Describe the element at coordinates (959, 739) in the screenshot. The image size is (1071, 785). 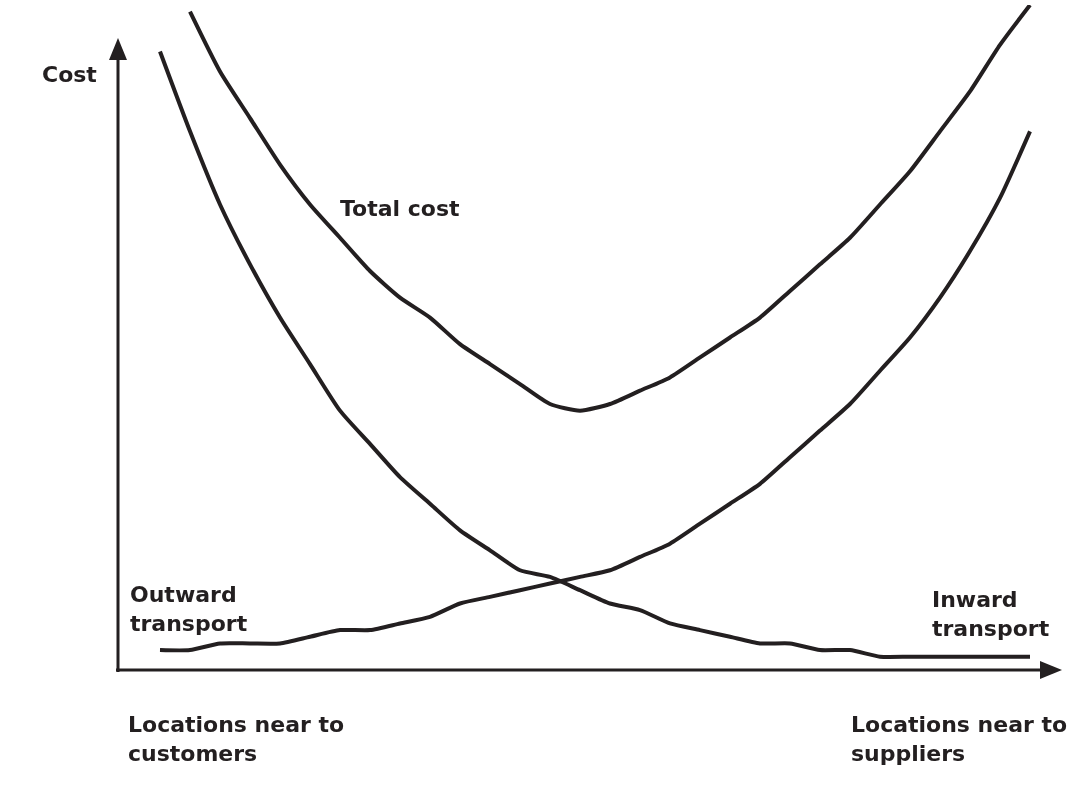
I see `text: Locations near to suppliers` at that location.